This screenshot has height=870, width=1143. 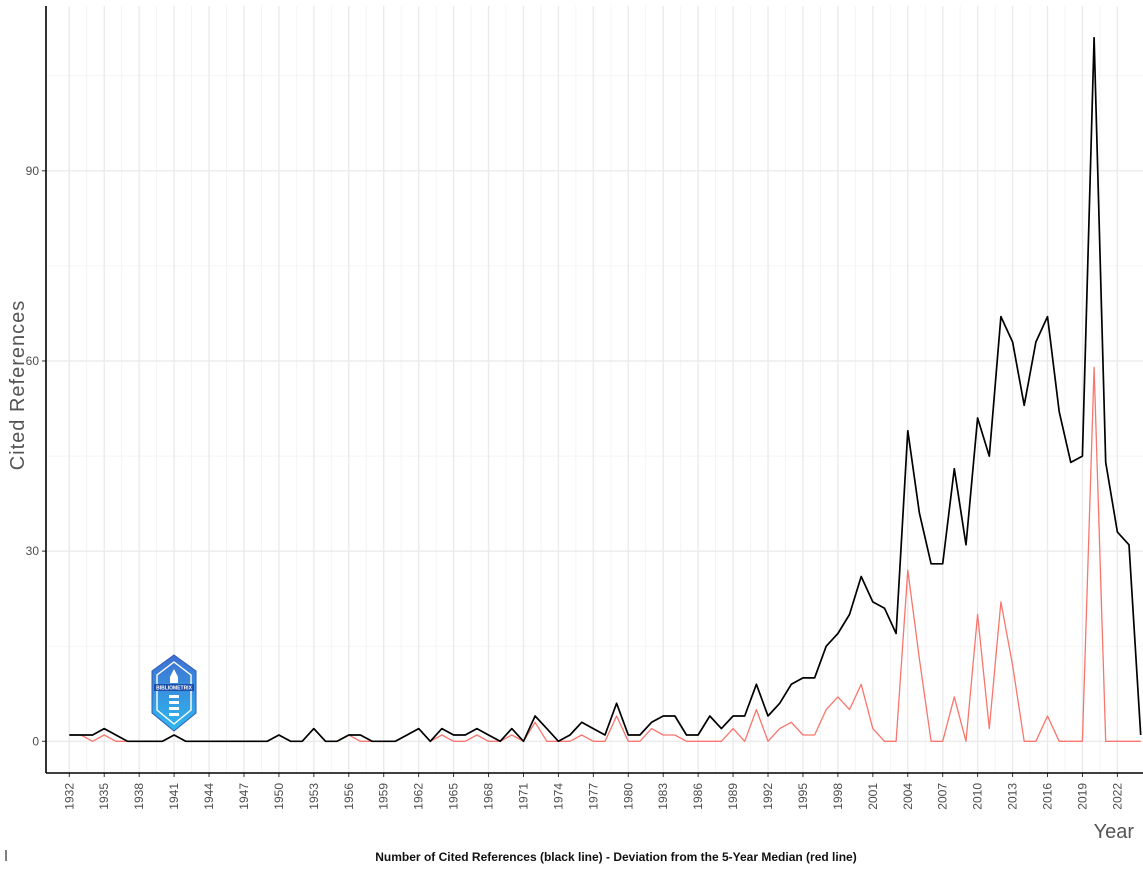 What do you see at coordinates (943, 796) in the screenshot?
I see `x-tick-label: 2007` at bounding box center [943, 796].